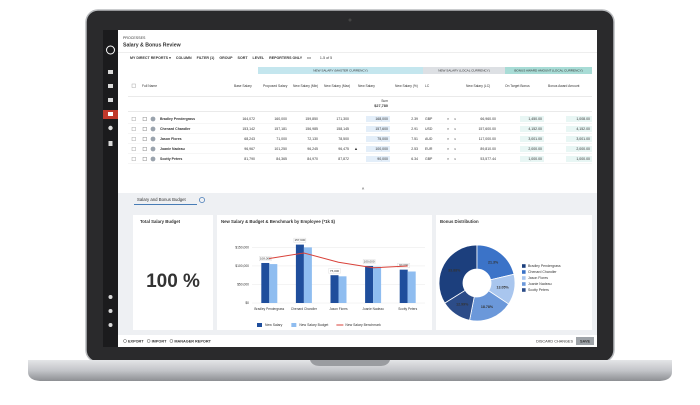  Describe the element at coordinates (337, 86) in the screenshot. I see `column-header: New Salary (Max)` at that location.